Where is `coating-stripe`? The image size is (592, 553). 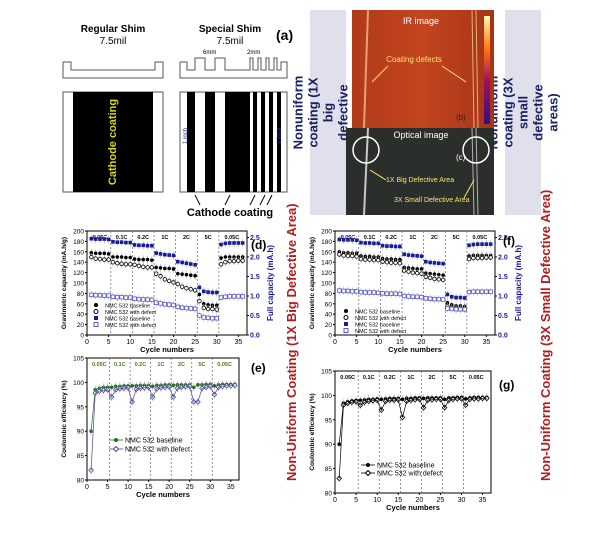 coating-stripe is located at coordinates (279, 142).